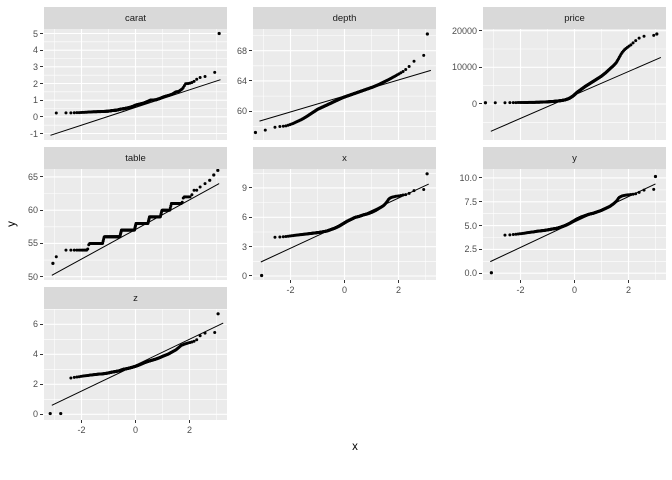  What do you see at coordinates (35, 100) in the screenshot?
I see `y-tick-label: 1` at bounding box center [35, 100].